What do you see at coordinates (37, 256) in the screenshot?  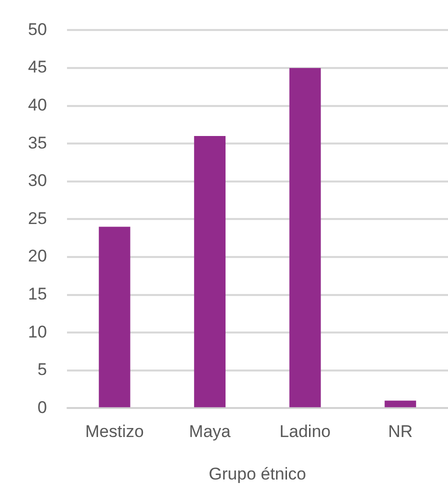 I see `y-tick-label: 20` at bounding box center [37, 256].